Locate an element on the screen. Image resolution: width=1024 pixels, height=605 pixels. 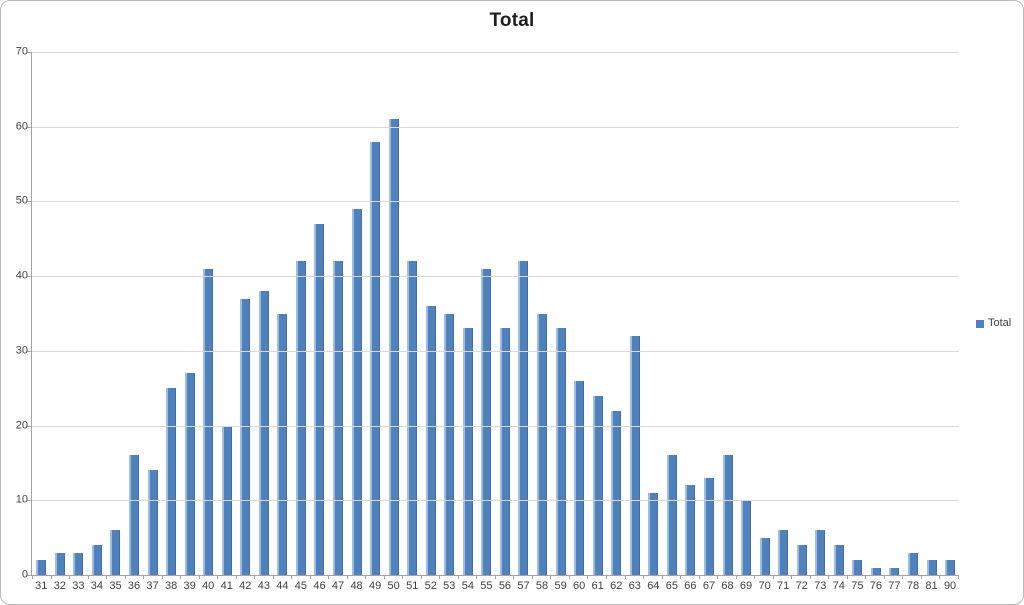
x-axis-label-49: 49 is located at coordinates (375, 586).